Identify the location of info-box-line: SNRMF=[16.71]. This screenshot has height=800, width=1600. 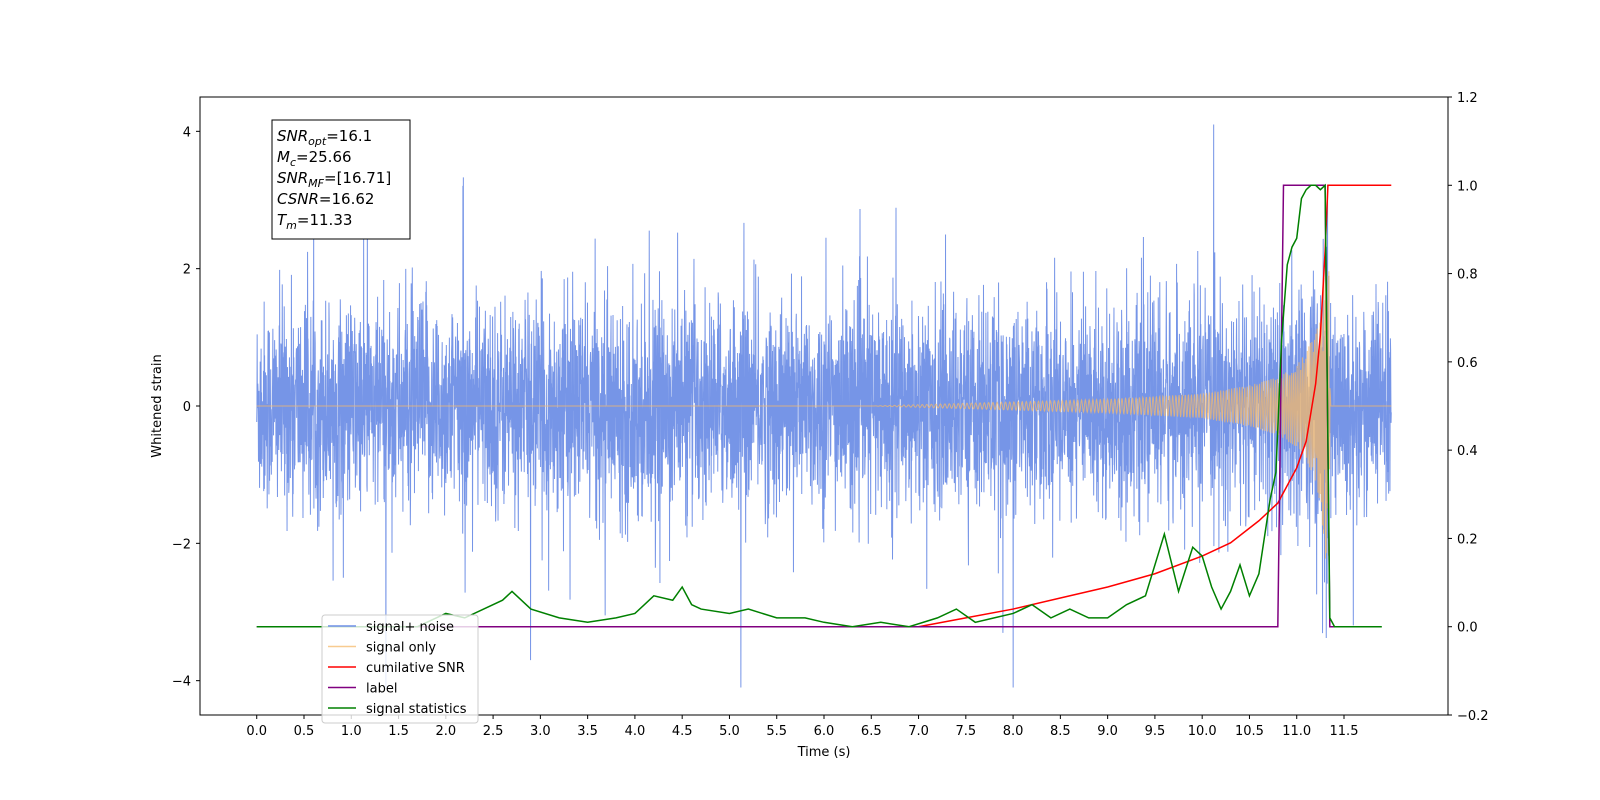
(334, 179).